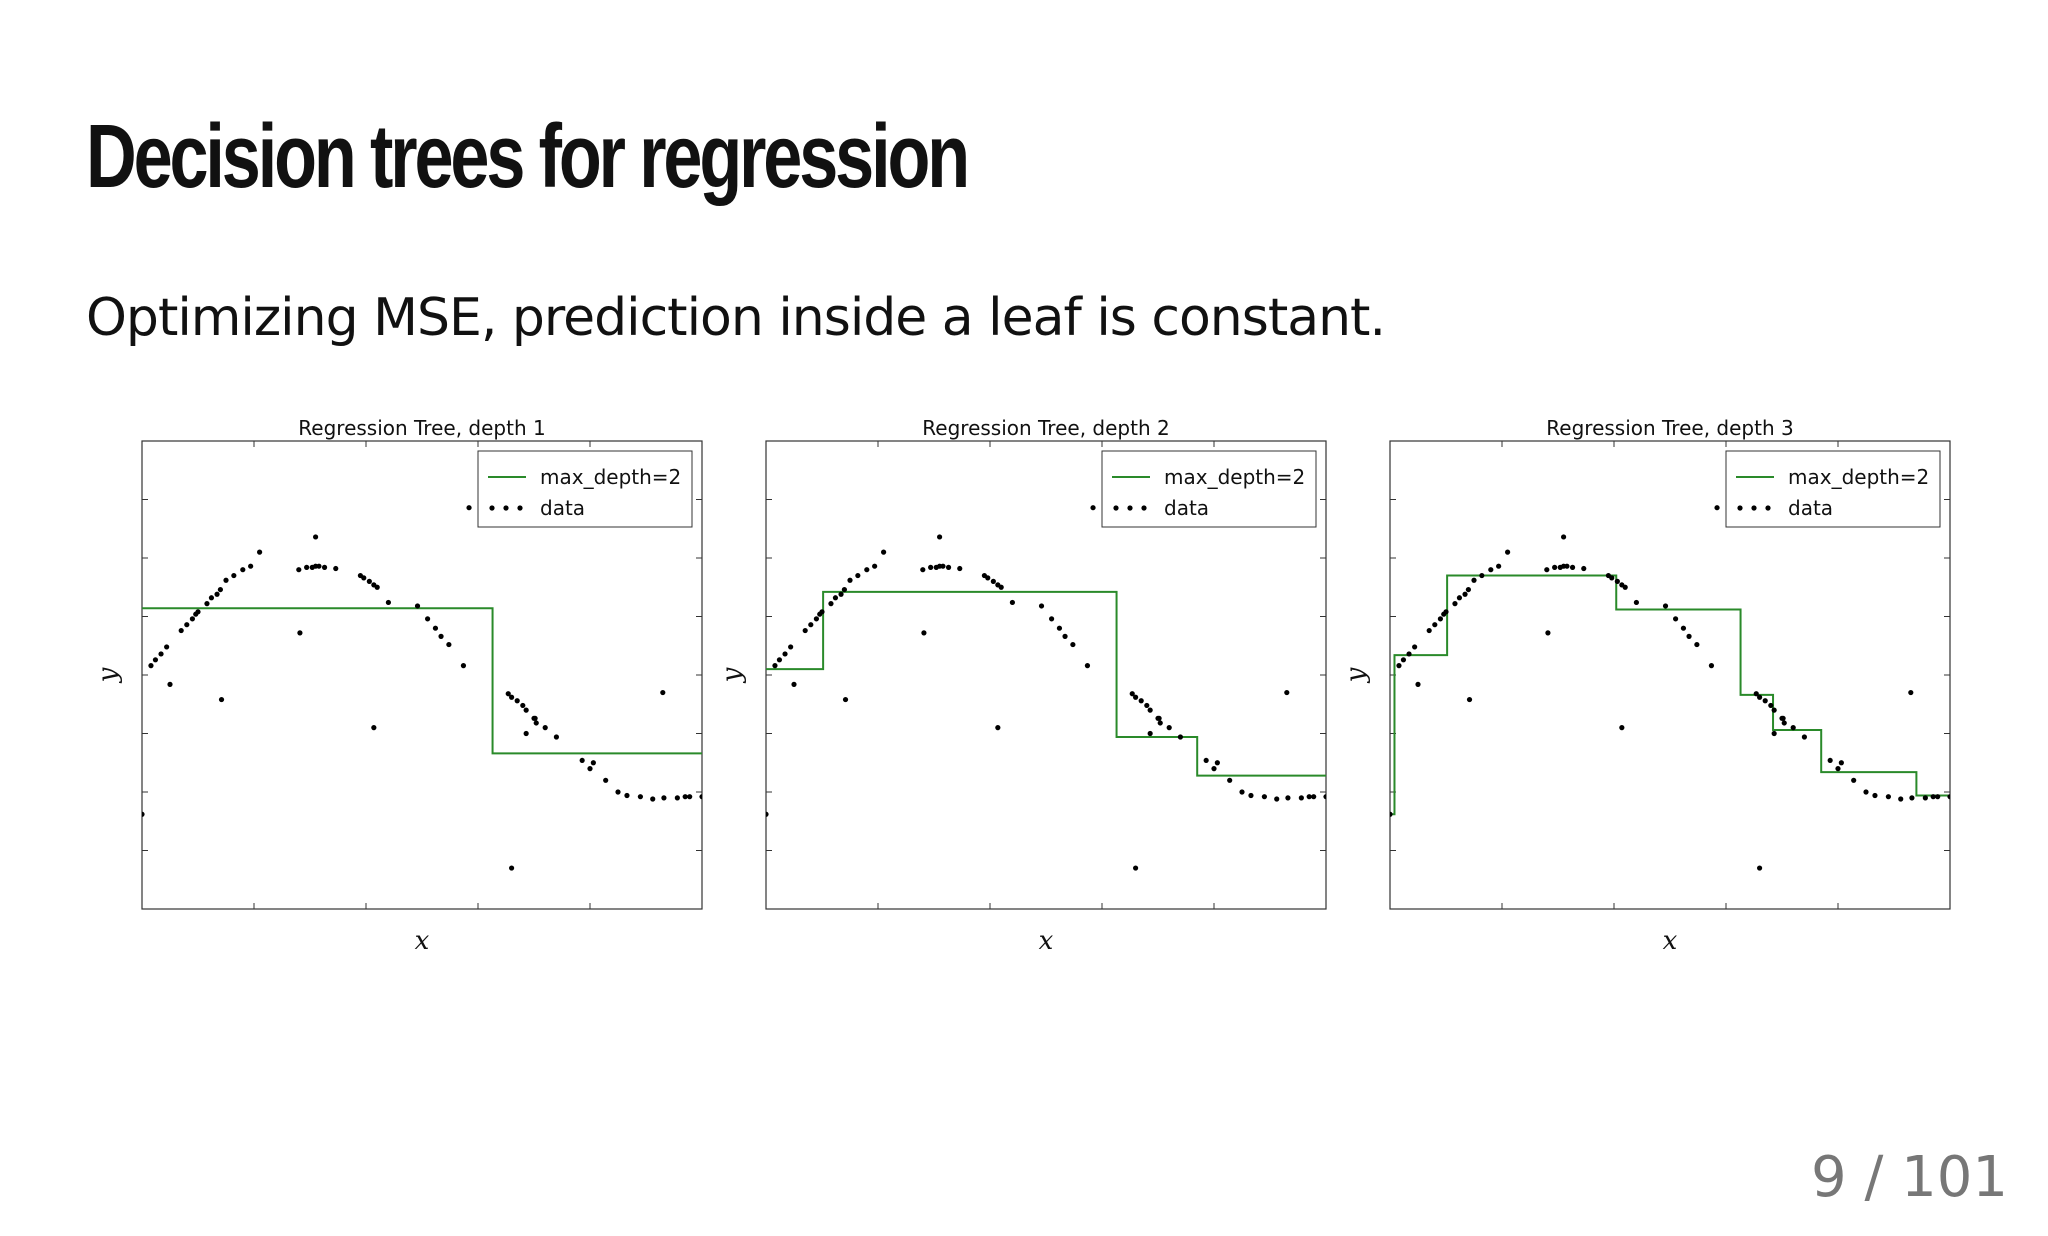 The height and width of the screenshot is (1236, 2048). I want to click on prediction-step-line, so click(422, 681).